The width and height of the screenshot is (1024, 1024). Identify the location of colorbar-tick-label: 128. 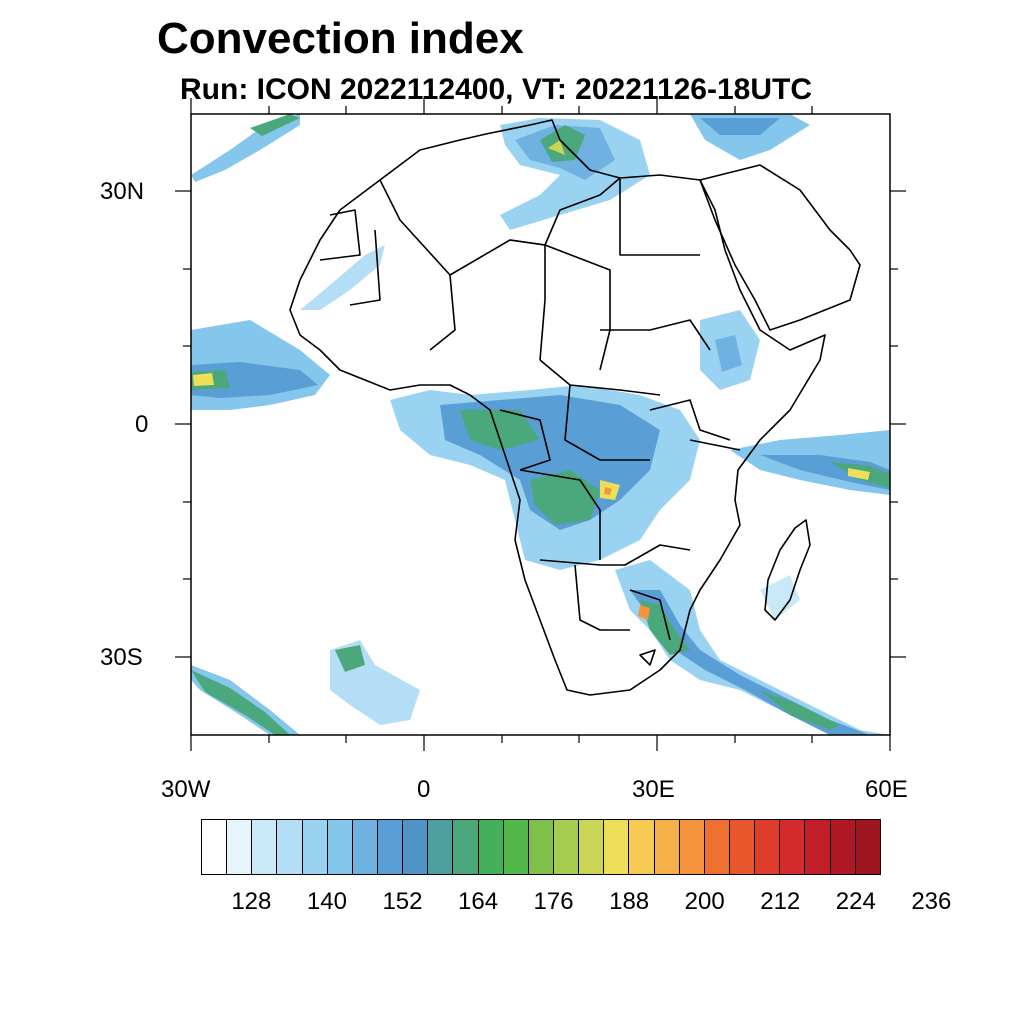
(251, 901).